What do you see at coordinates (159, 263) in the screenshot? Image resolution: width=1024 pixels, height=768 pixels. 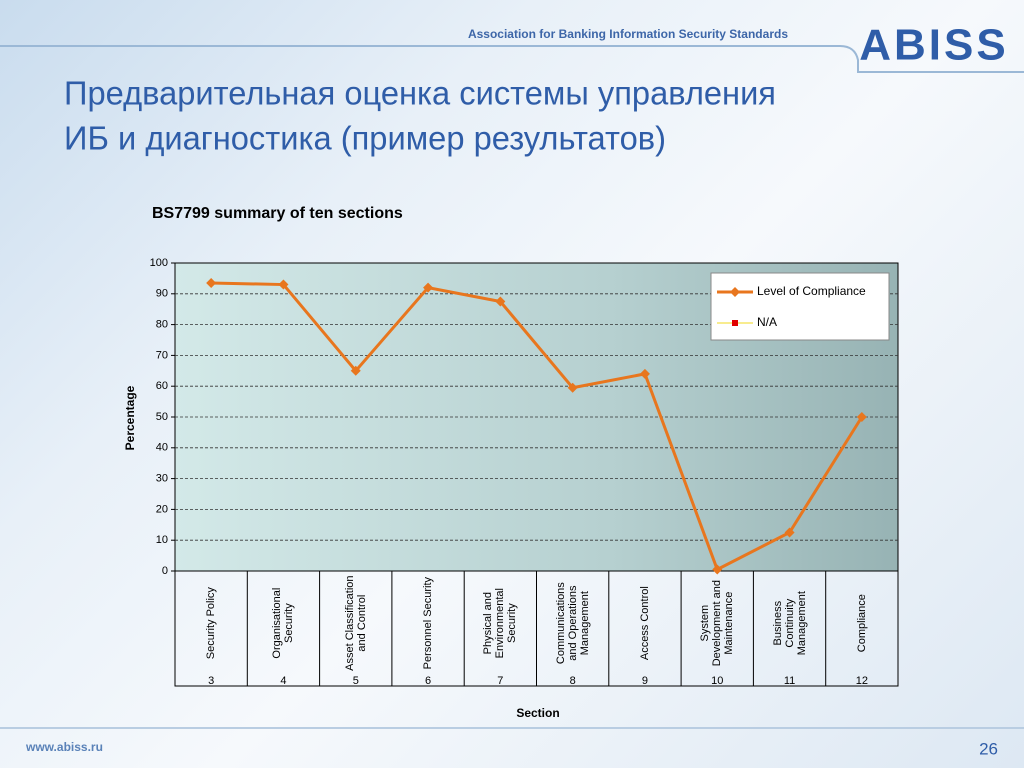 I see `y-tick-label: 100` at bounding box center [159, 263].